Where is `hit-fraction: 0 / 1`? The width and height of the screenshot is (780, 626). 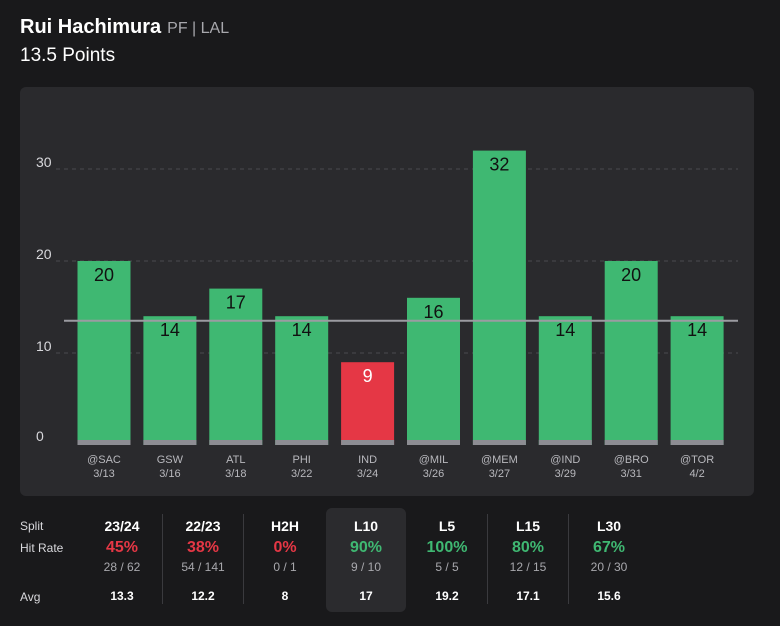 hit-fraction: 0 / 1 is located at coordinates (285, 567).